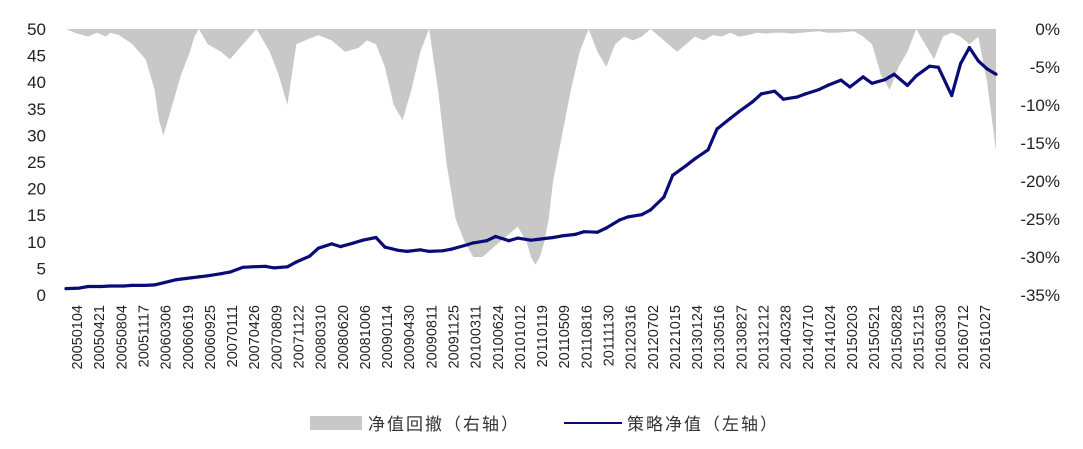  I want to click on x-tick-label: 20060619, so click(189, 337).